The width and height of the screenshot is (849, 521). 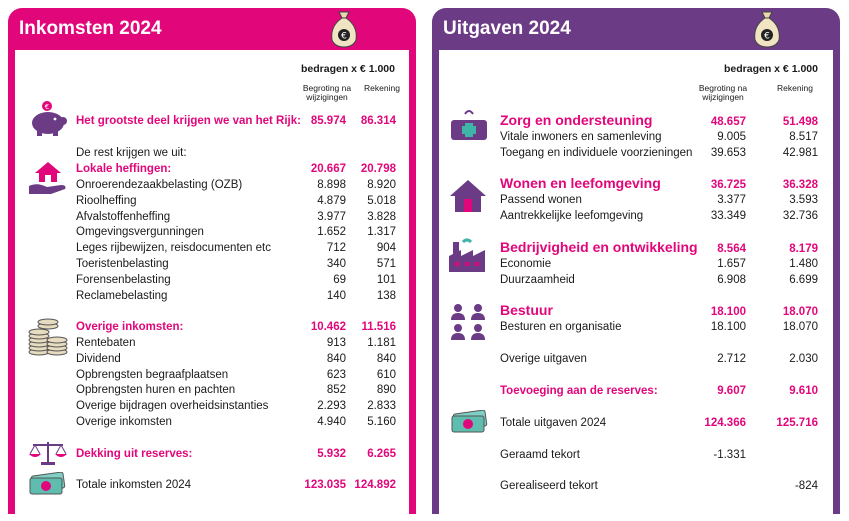 What do you see at coordinates (728, 327) in the screenshot?
I see `exp-bestuur-item-budget: 18.100` at bounding box center [728, 327].